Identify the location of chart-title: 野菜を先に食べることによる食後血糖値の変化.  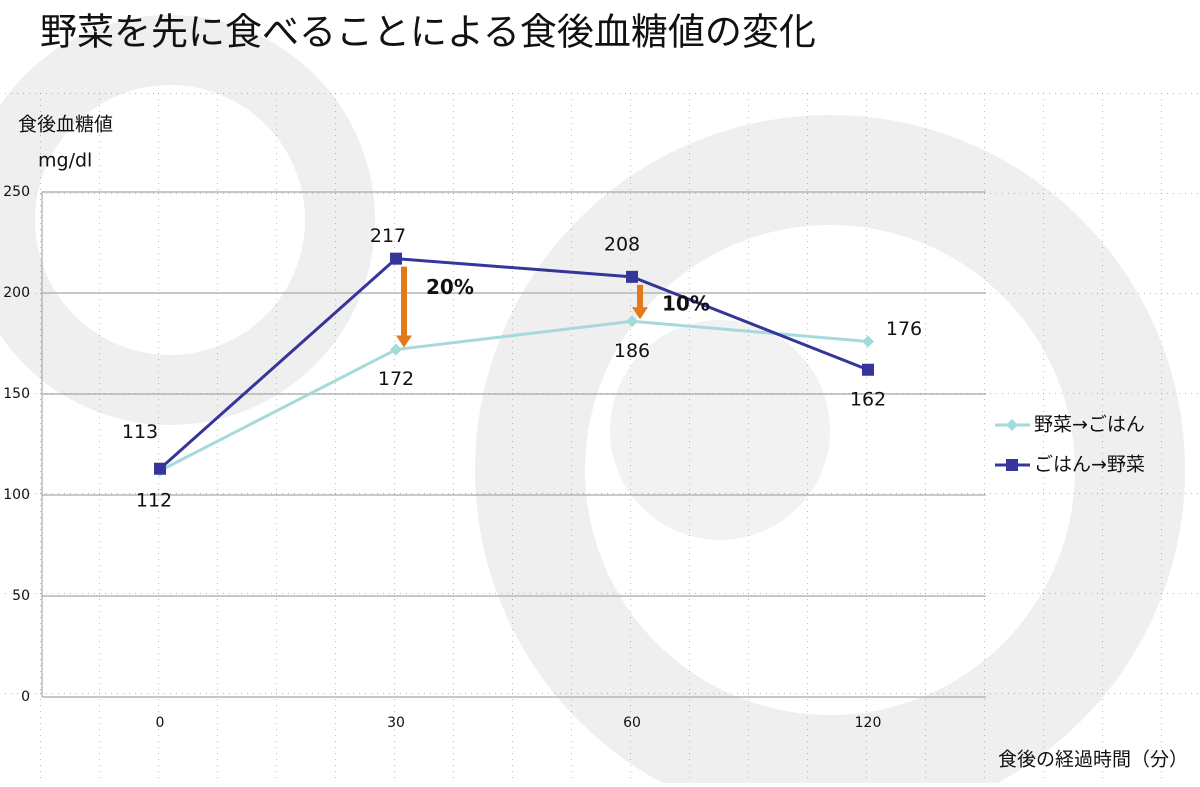
(428, 32).